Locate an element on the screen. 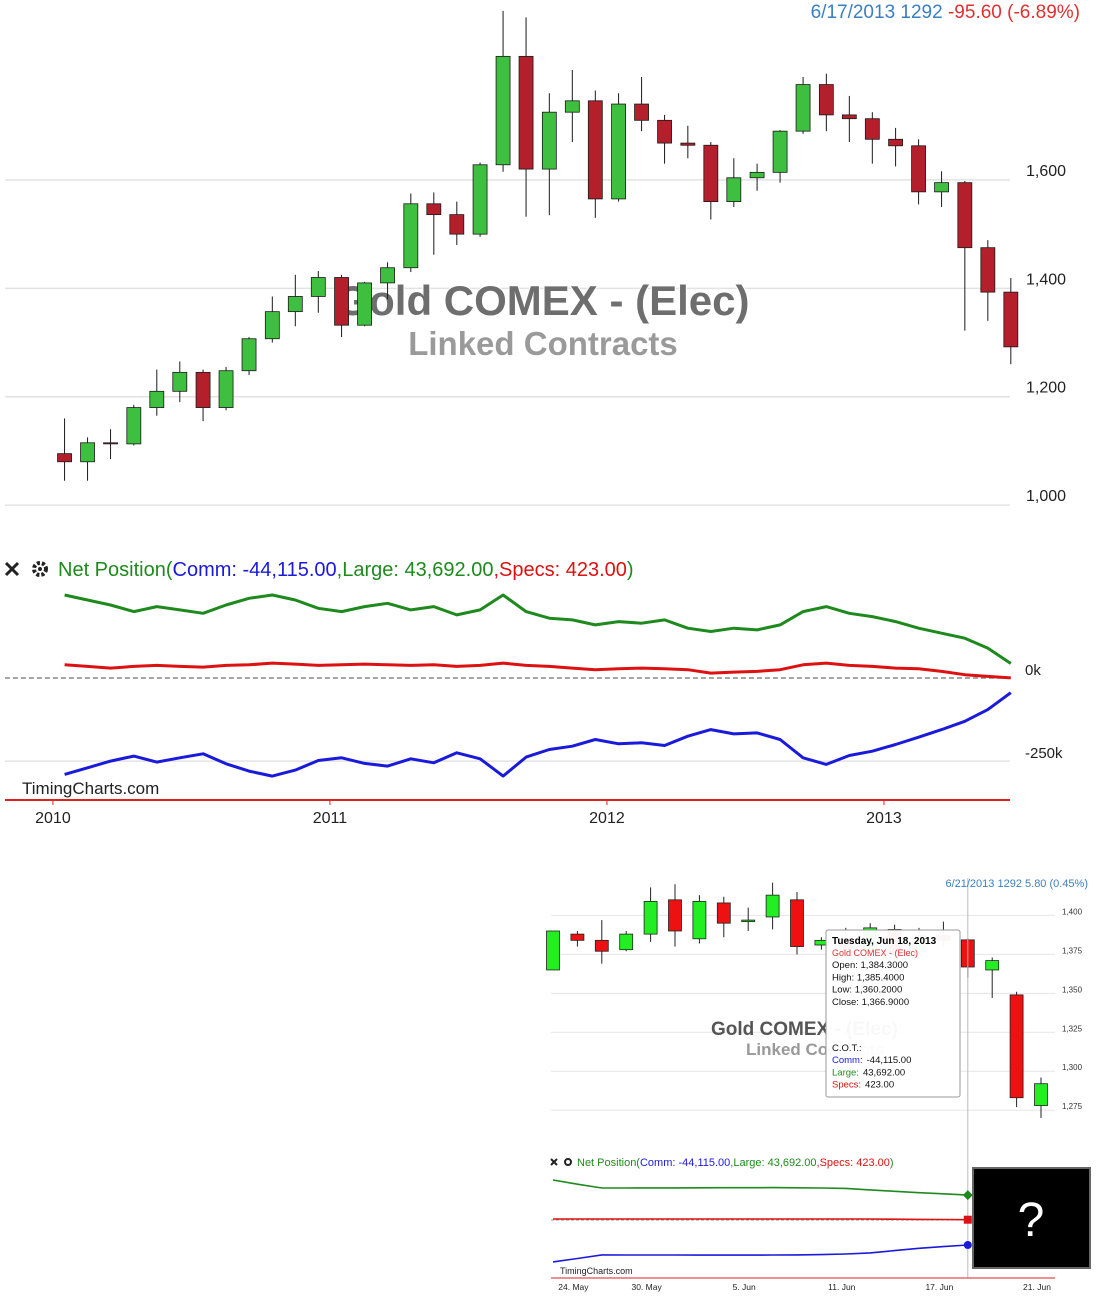 This screenshot has height=1308, width=1099. x-tick-label: 17. Jun is located at coordinates (939, 1287).